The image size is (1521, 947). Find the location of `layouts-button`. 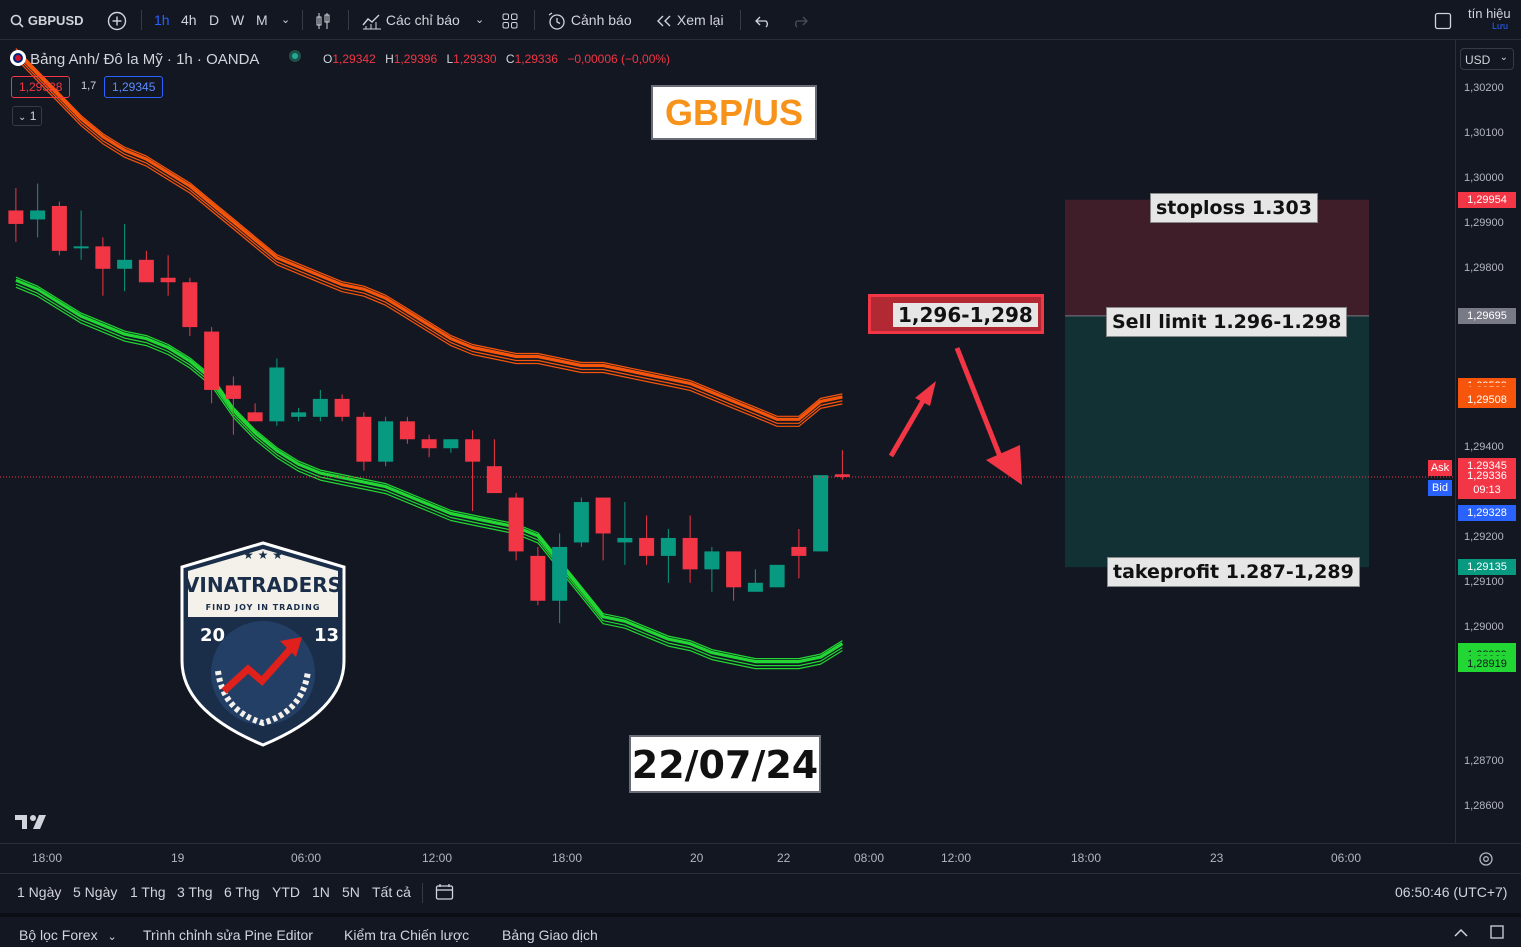

layouts-button is located at coordinates (510, 20).